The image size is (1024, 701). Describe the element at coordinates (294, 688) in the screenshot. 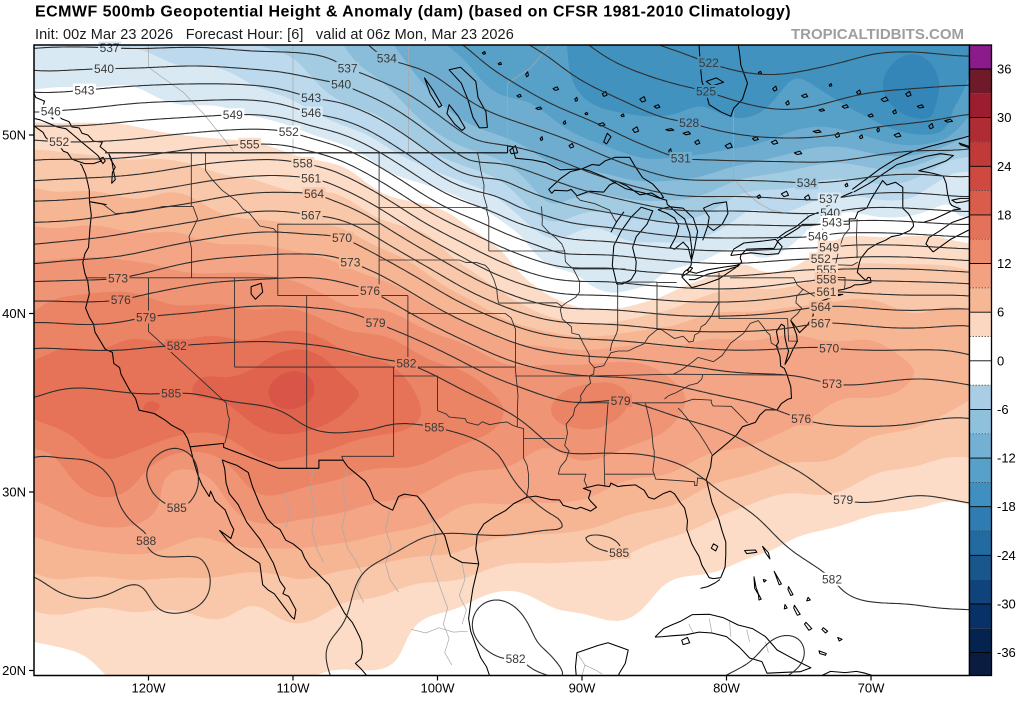

I see `svg-text: 110W` at that location.